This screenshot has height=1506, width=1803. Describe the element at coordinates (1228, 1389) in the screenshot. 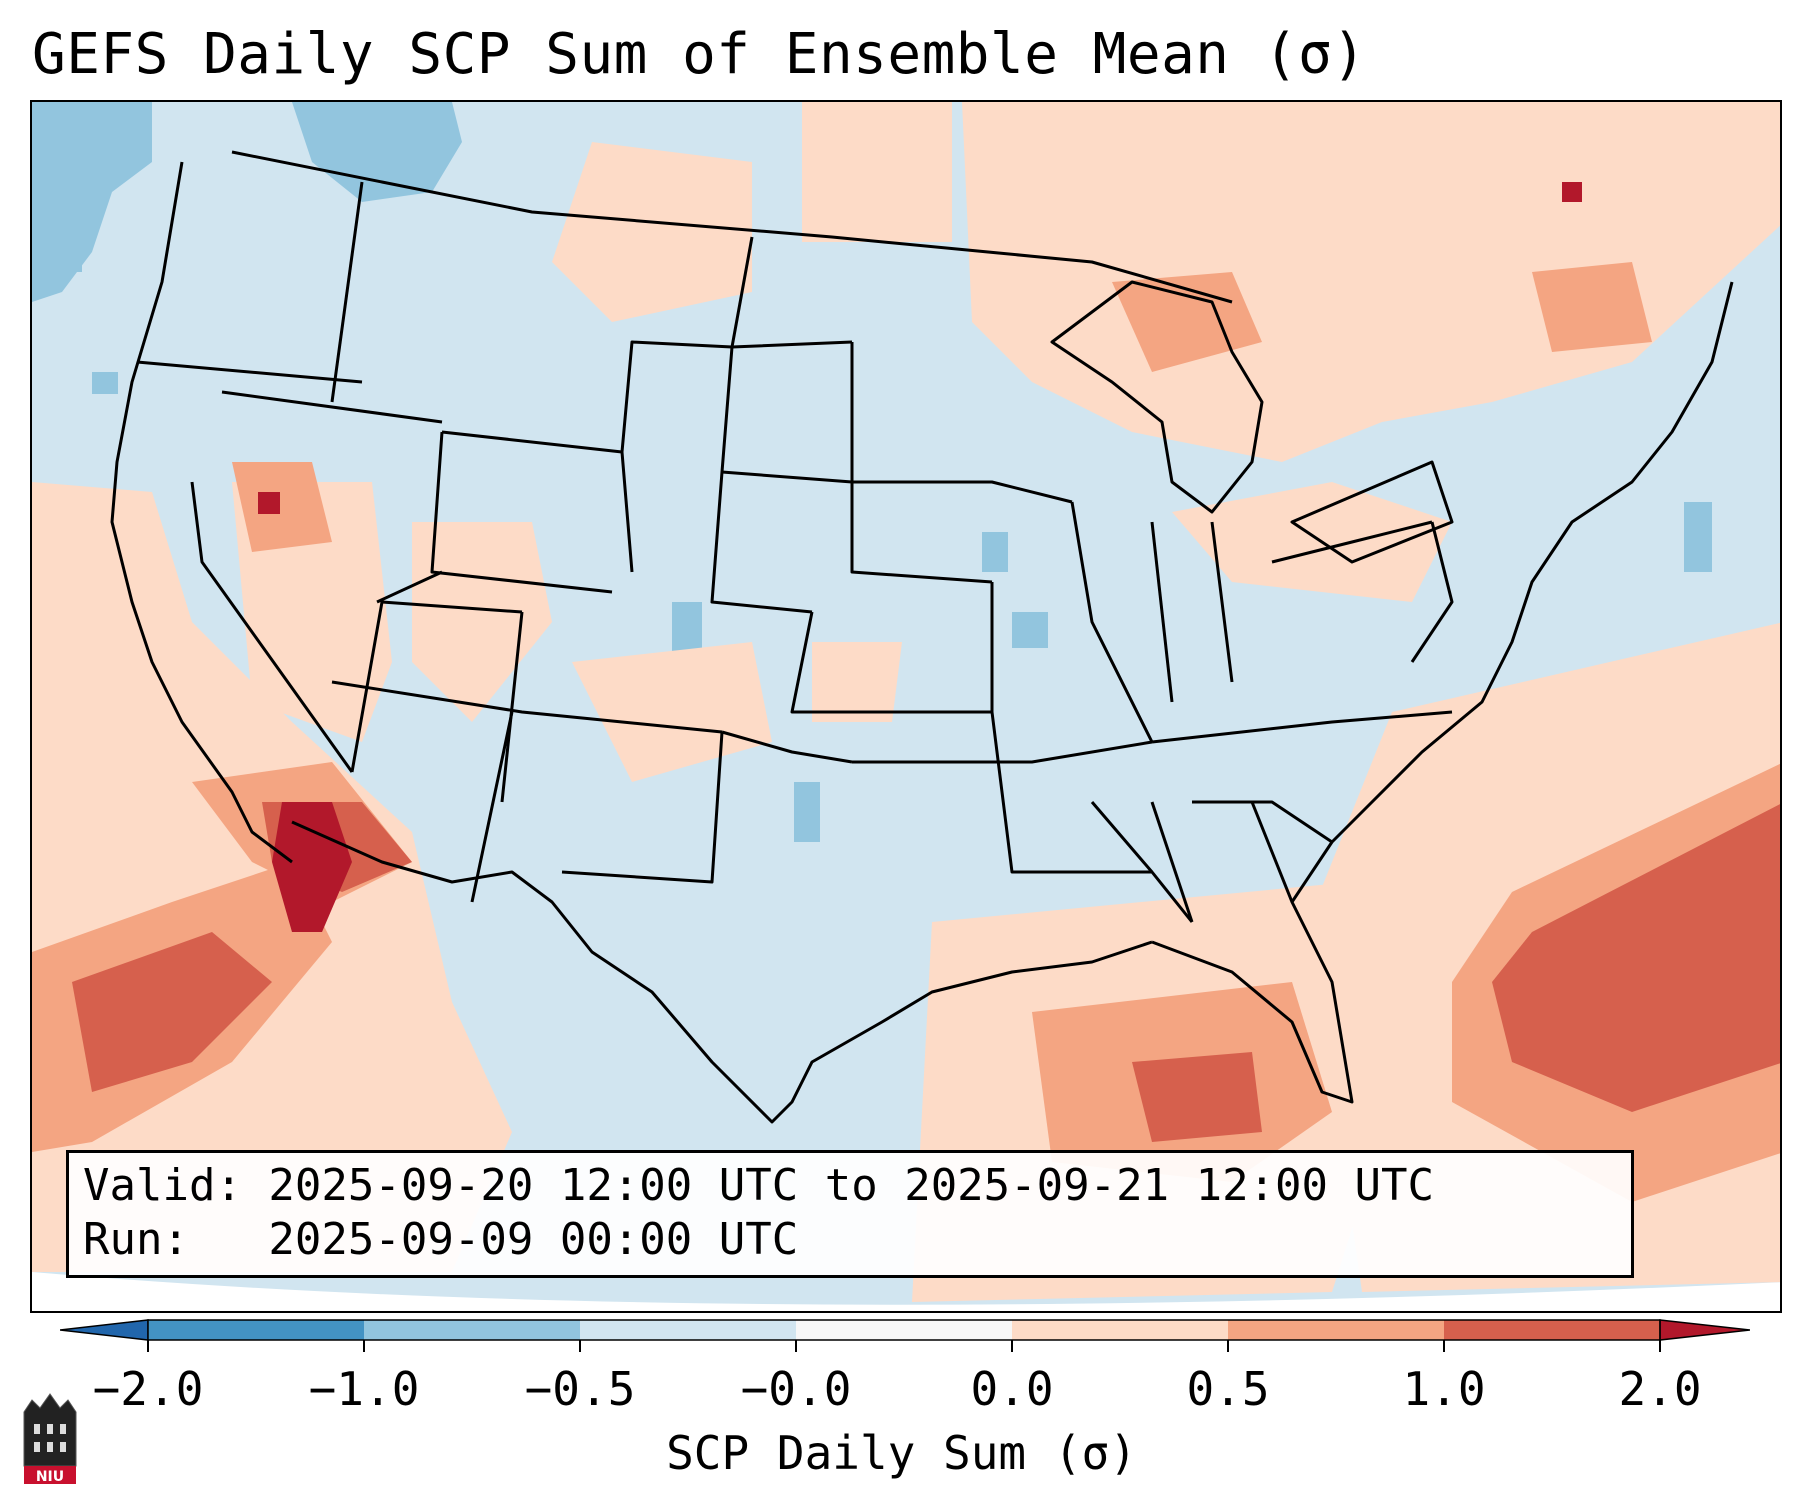

I see `colorbar-tick-label: 0.5` at that location.